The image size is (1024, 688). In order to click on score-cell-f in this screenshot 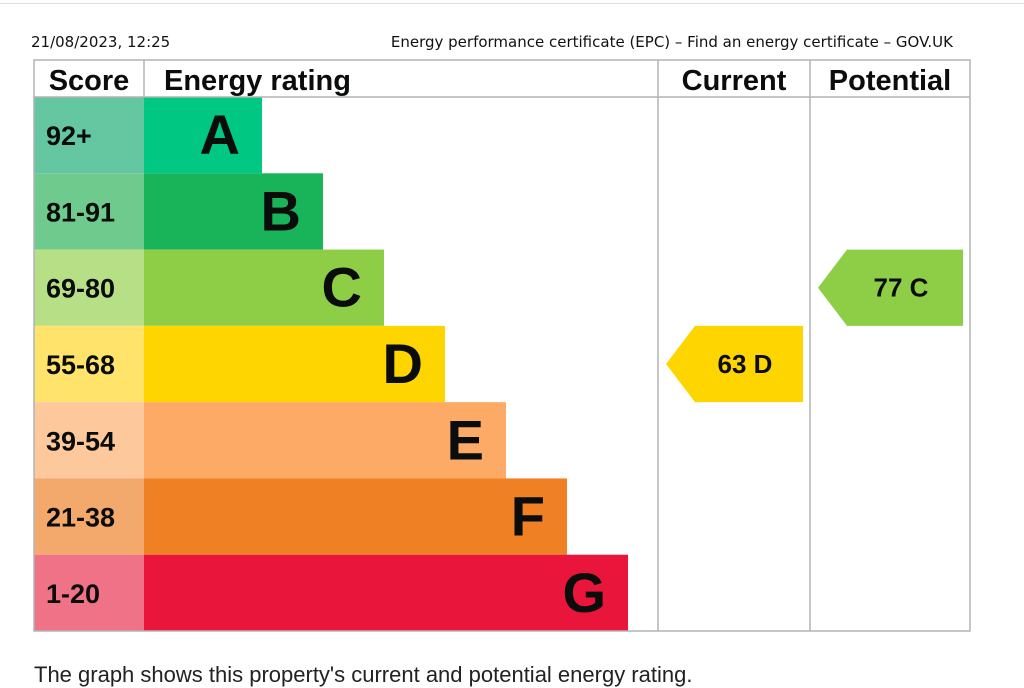, I will do `click(89, 516)`.